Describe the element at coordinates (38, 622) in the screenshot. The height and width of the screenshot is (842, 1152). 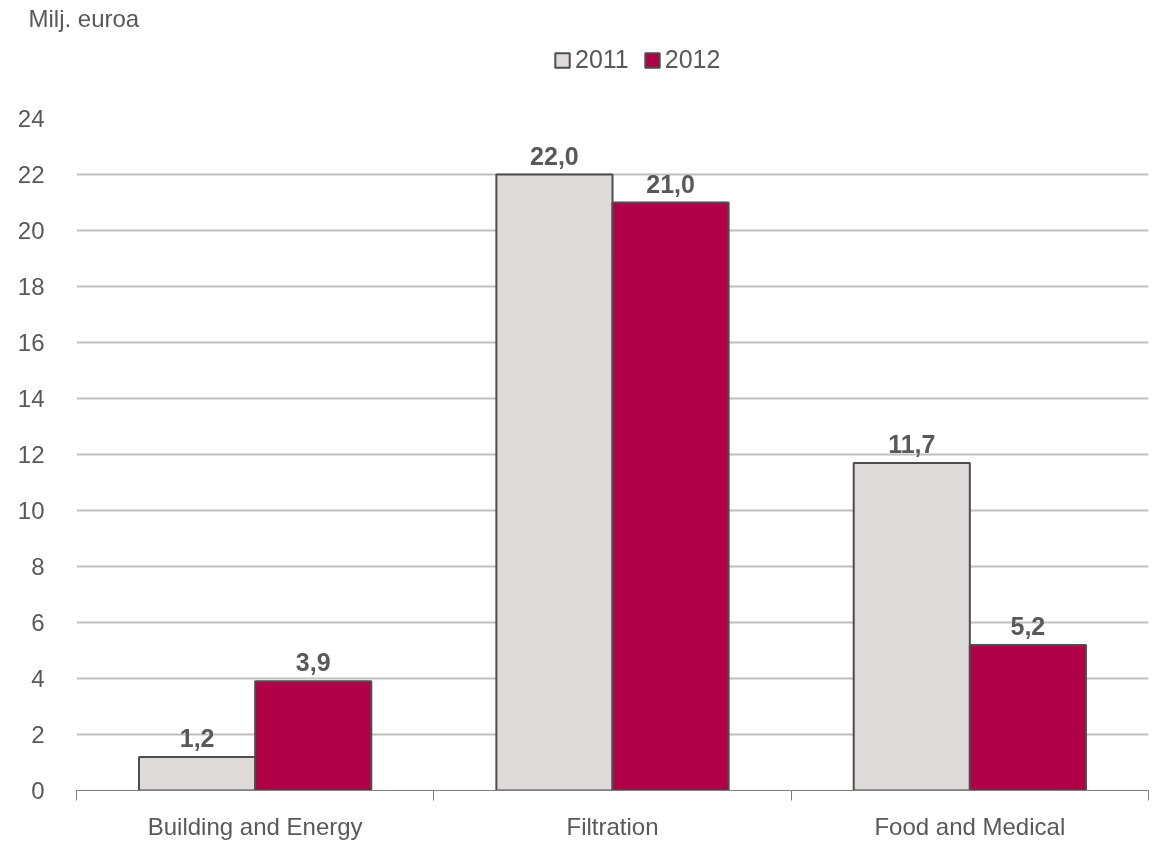
I see `y-tick-label: 6` at that location.